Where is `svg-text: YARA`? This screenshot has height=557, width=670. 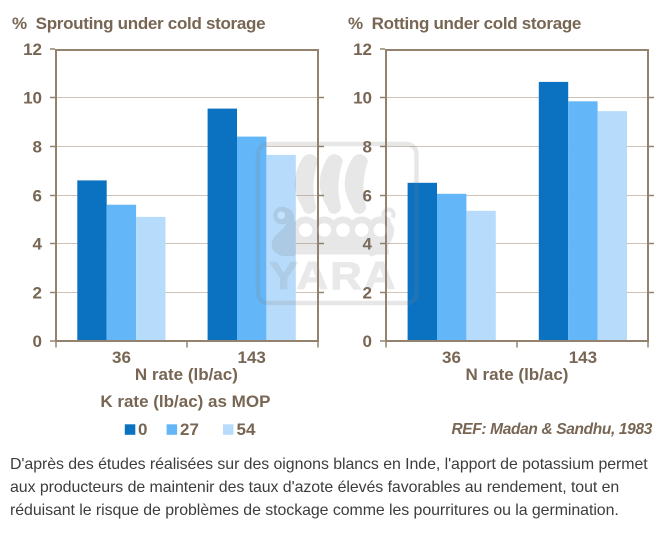 svg-text: YARA is located at coordinates (333, 275).